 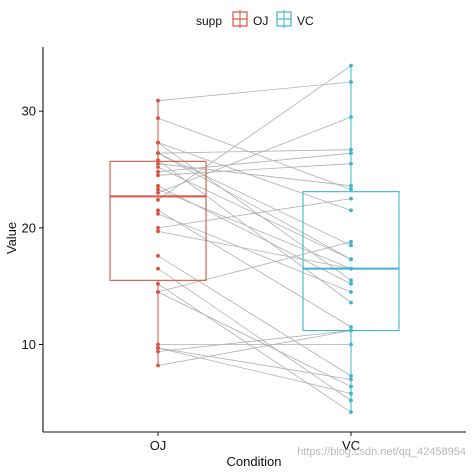 What do you see at coordinates (381, 452) in the screenshot?
I see `watermark: https://blog.csdn.net/qq_42458954` at bounding box center [381, 452].